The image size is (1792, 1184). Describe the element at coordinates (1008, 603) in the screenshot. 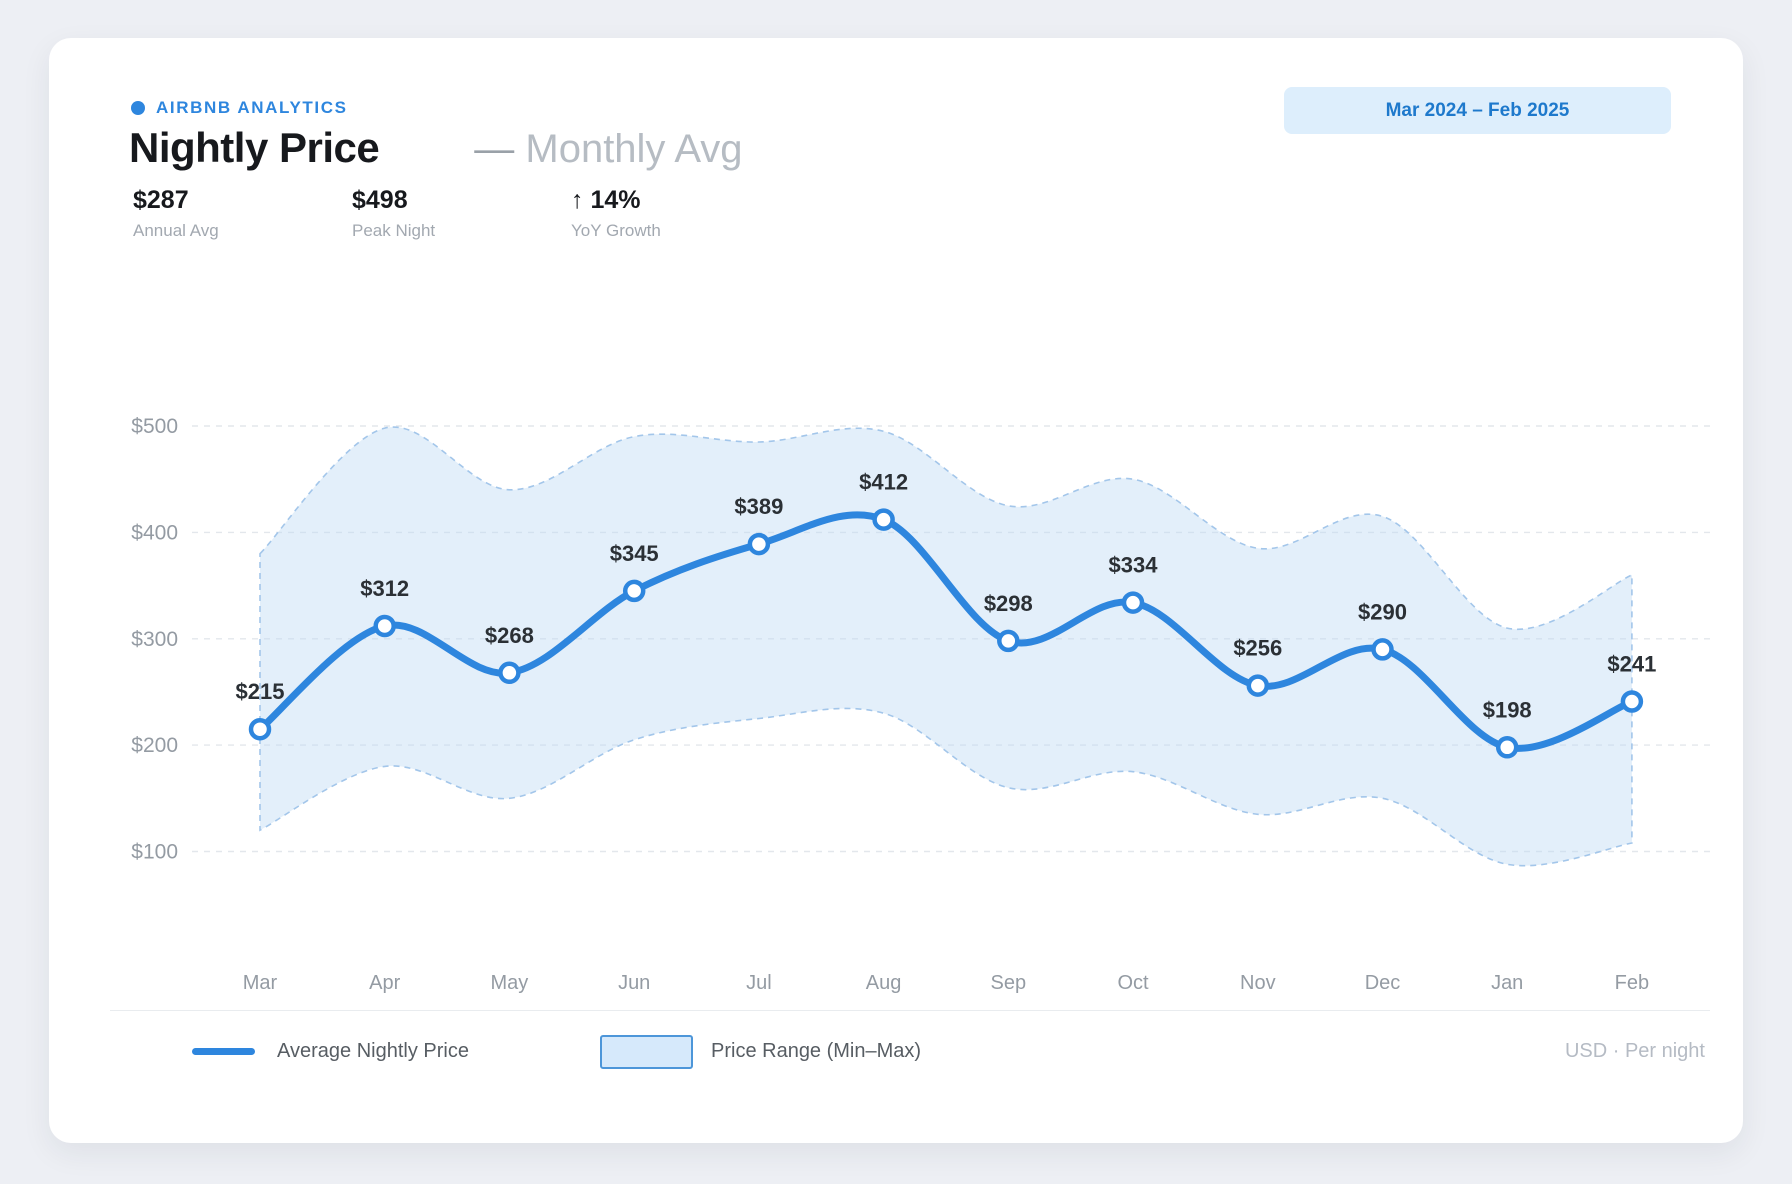

I see `data-point-label: $298` at that location.